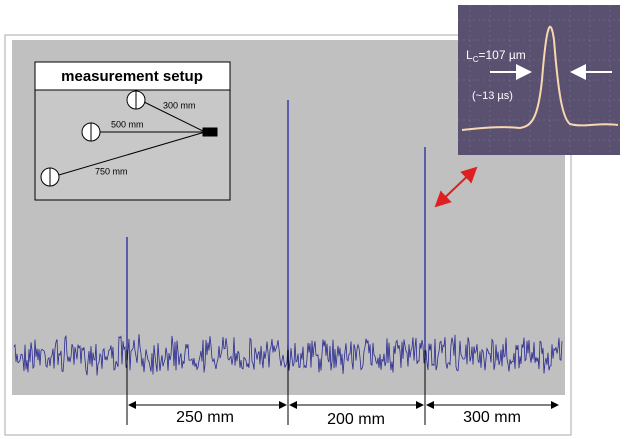 This screenshot has width=625, height=439. Describe the element at coordinates (342, 387) in the screenshot. I see `dimensions` at that location.